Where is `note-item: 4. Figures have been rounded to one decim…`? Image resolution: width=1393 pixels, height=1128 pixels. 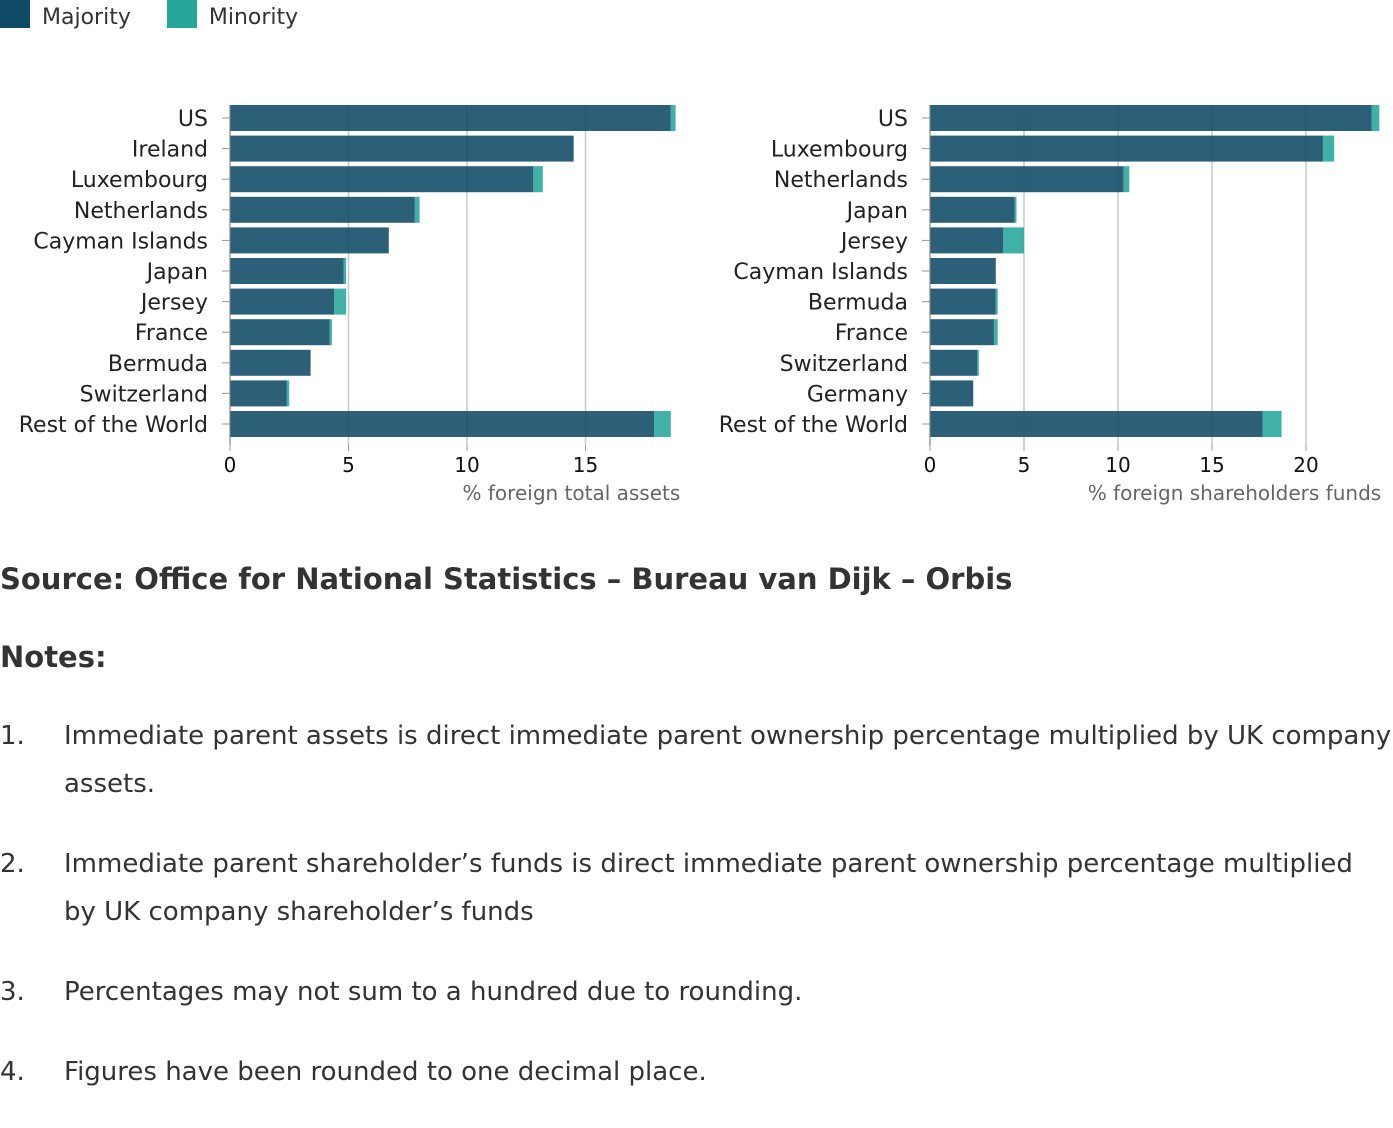 note-item: 4. Figures have been rounded to one decim… is located at coordinates (696, 1072).